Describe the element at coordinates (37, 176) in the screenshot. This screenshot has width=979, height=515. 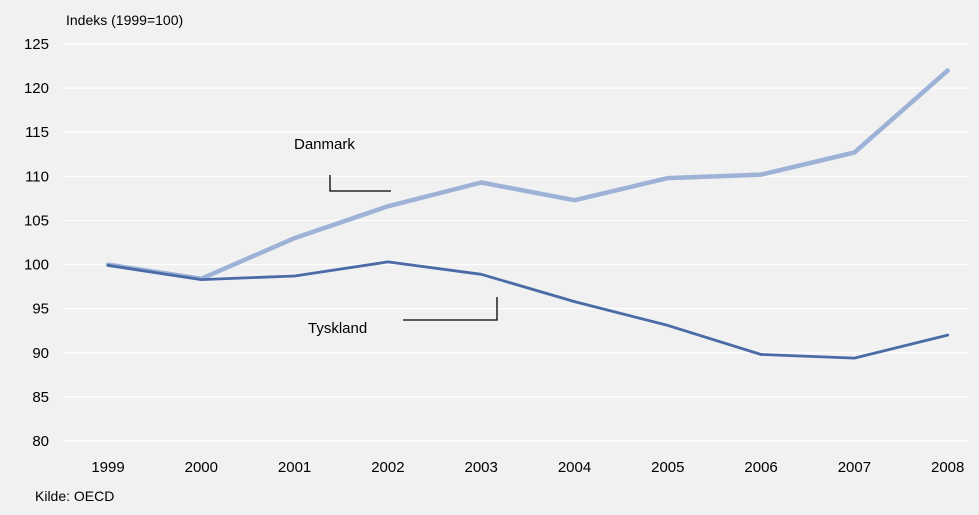
I see `y-tick-label: 110` at that location.